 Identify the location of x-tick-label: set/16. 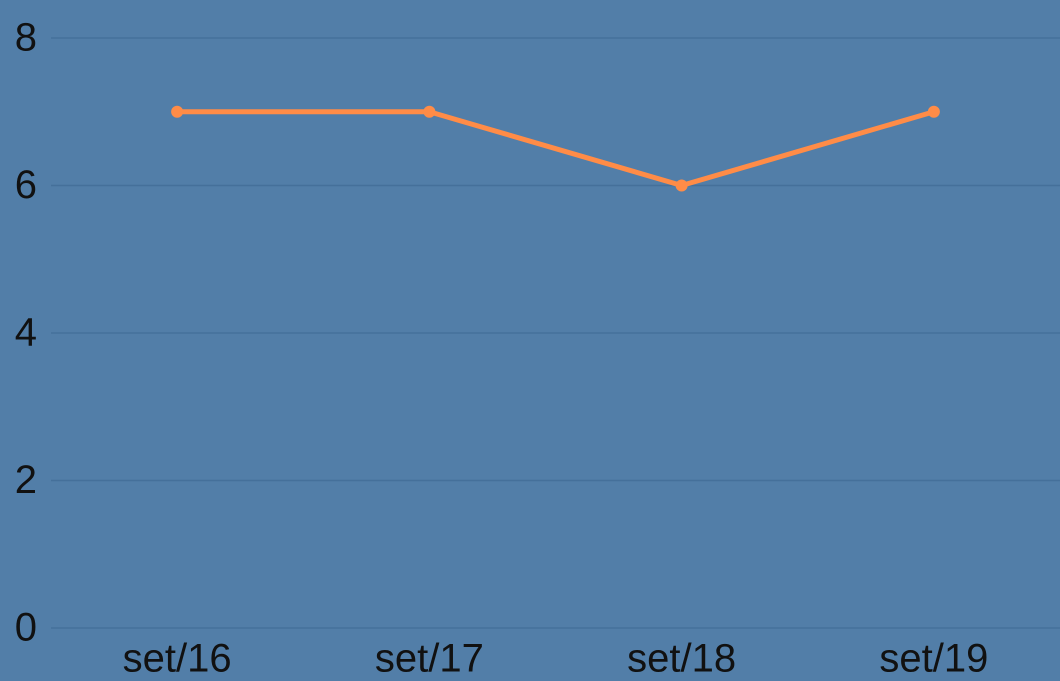
(177, 659).